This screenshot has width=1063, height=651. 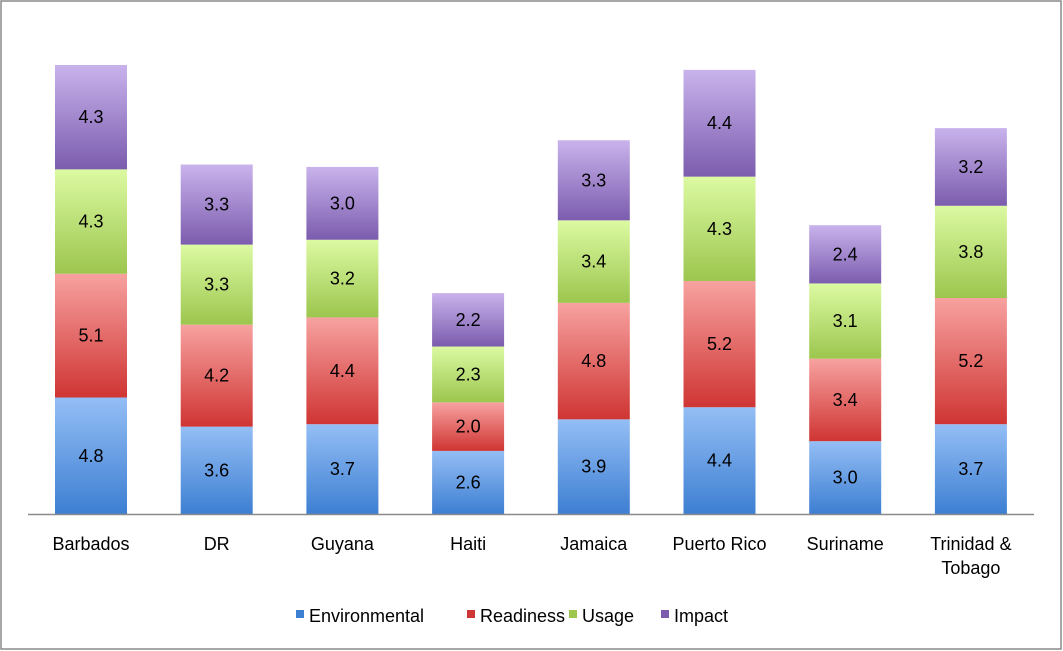 I want to click on category-label: Trinidad &, so click(x=970, y=544).